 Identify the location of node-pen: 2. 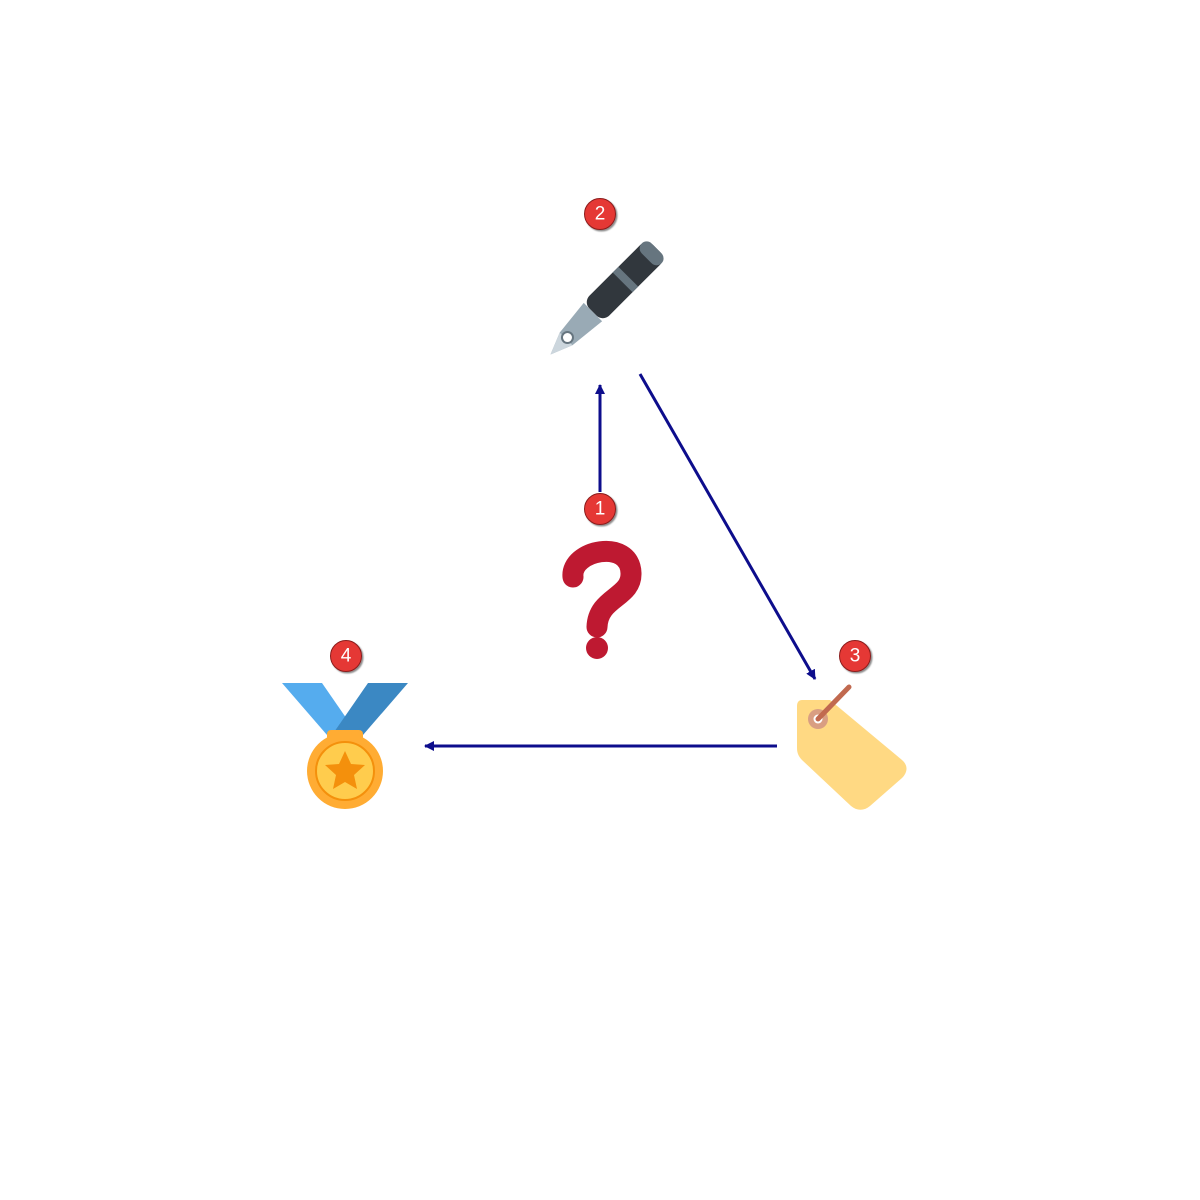
(607, 276).